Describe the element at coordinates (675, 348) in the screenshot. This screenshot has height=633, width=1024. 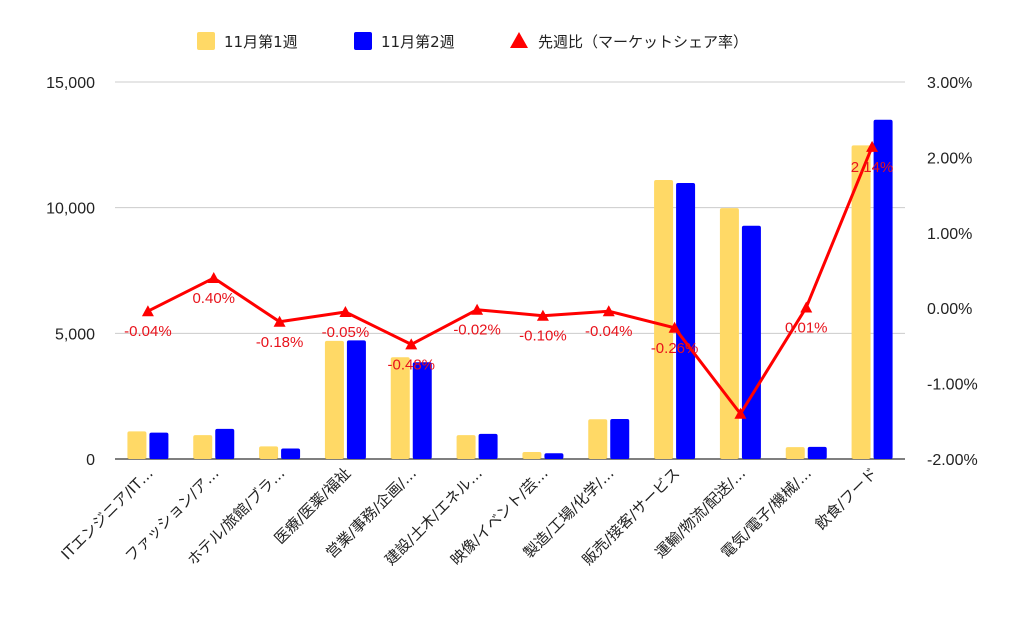
I see `ratio-data-label: -0.26%` at that location.